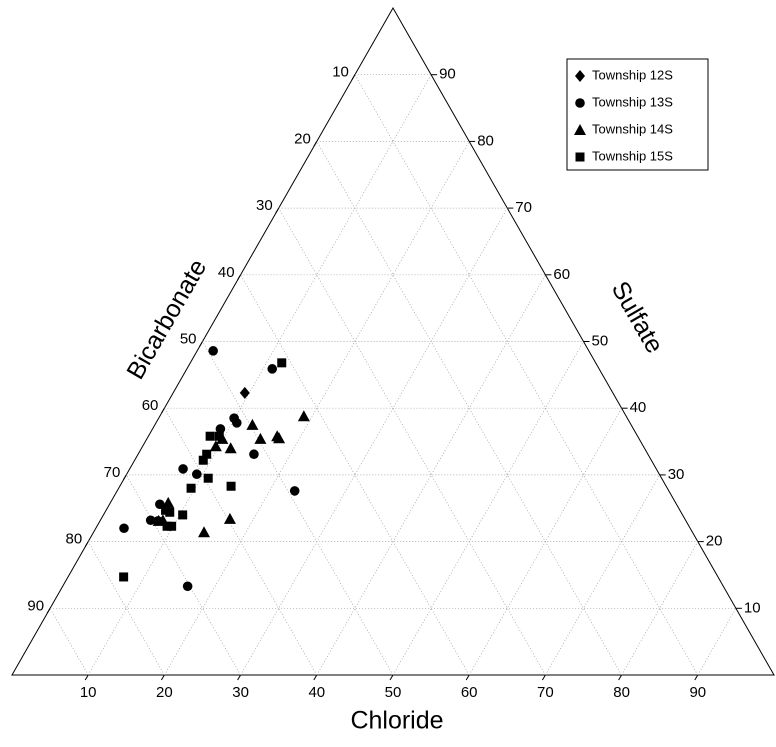 Image resolution: width=776 pixels, height=747 pixels. I want to click on right-tick-label: 80, so click(485, 140).